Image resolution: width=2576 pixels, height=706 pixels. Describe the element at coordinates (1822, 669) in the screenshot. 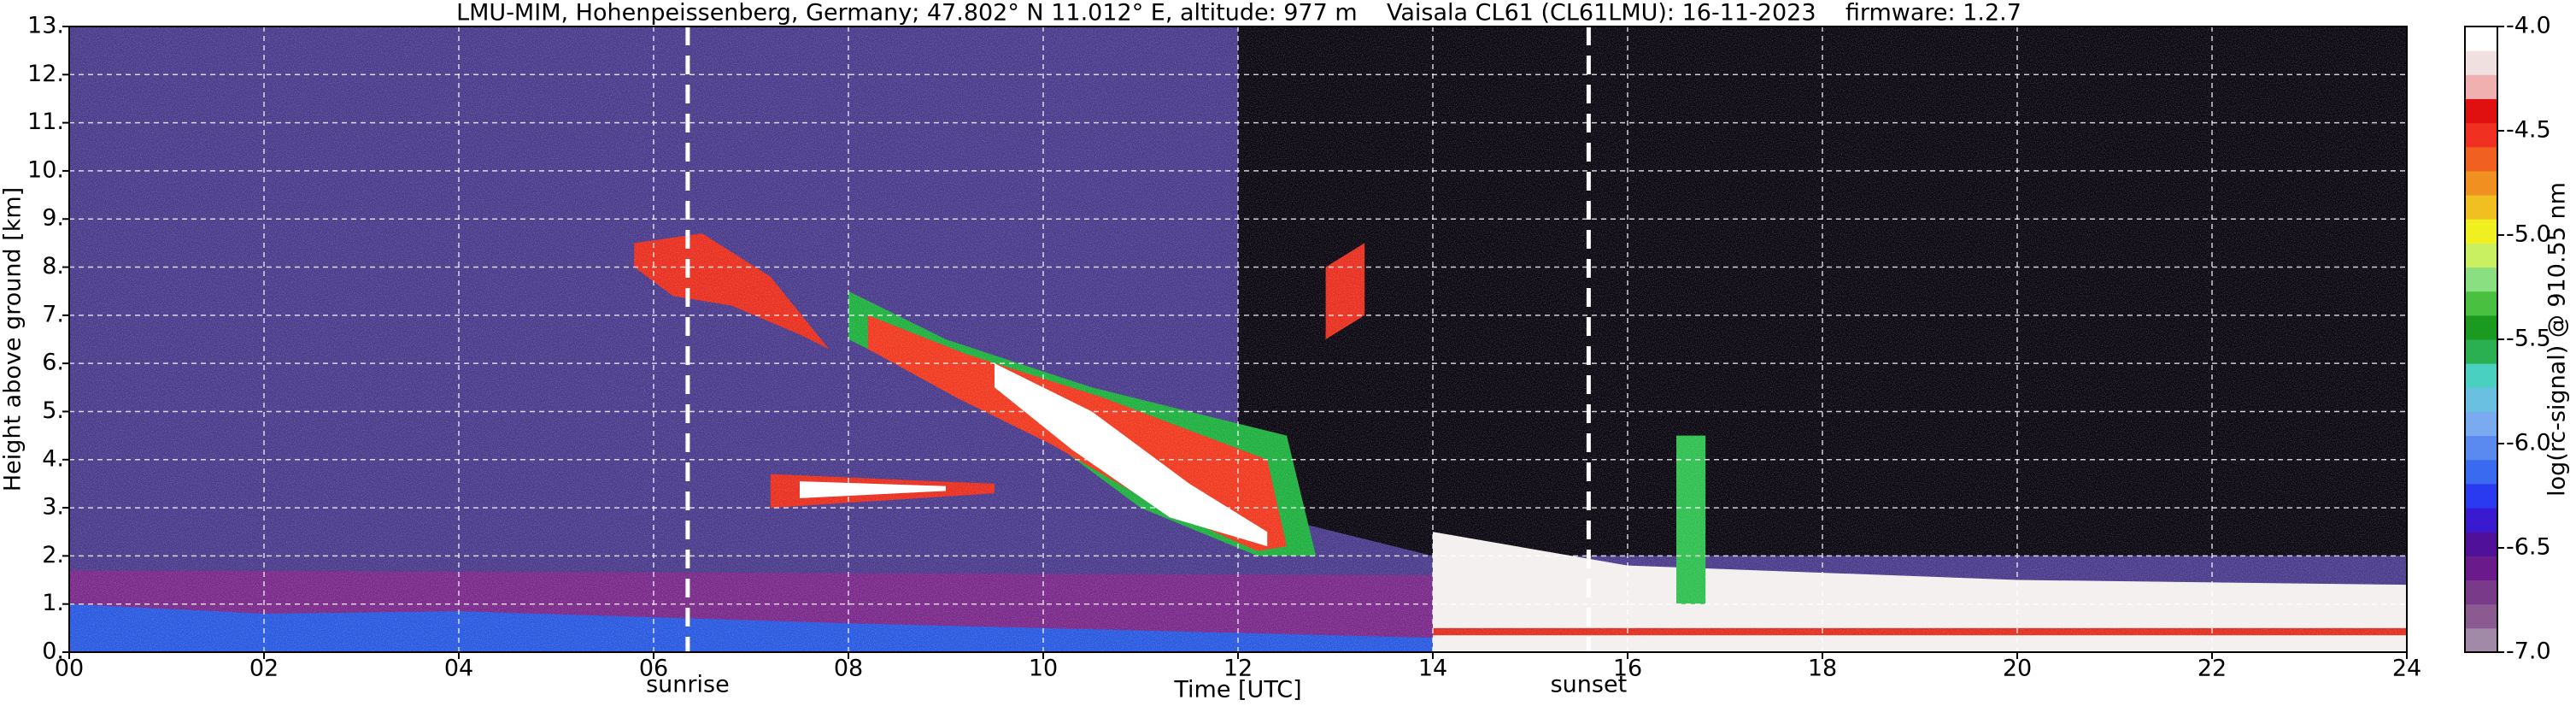

I see `x-tick-label: 18` at that location.